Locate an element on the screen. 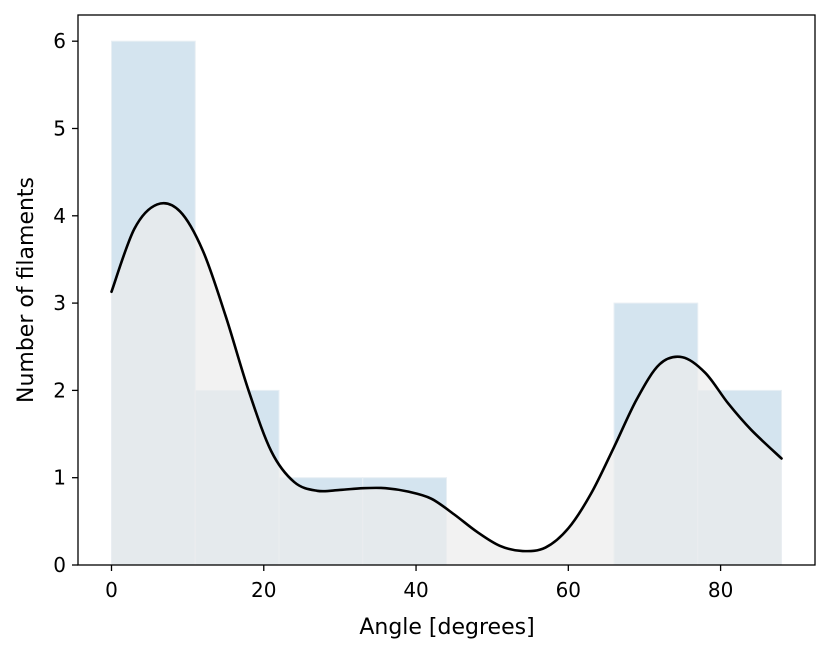  y-tick-label: 1 is located at coordinates (59, 478).